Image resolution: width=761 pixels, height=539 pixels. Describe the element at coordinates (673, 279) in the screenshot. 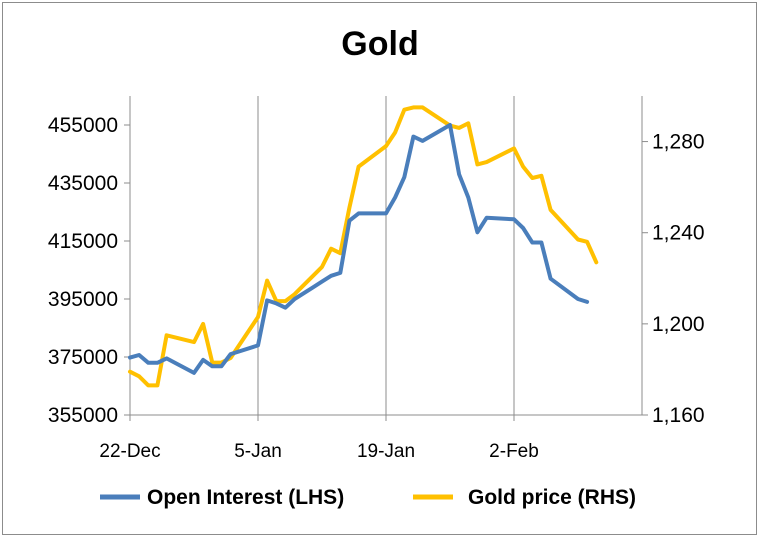

I see `right-axis-ticks: 1,160 1,200 1,240 1,280` at that location.